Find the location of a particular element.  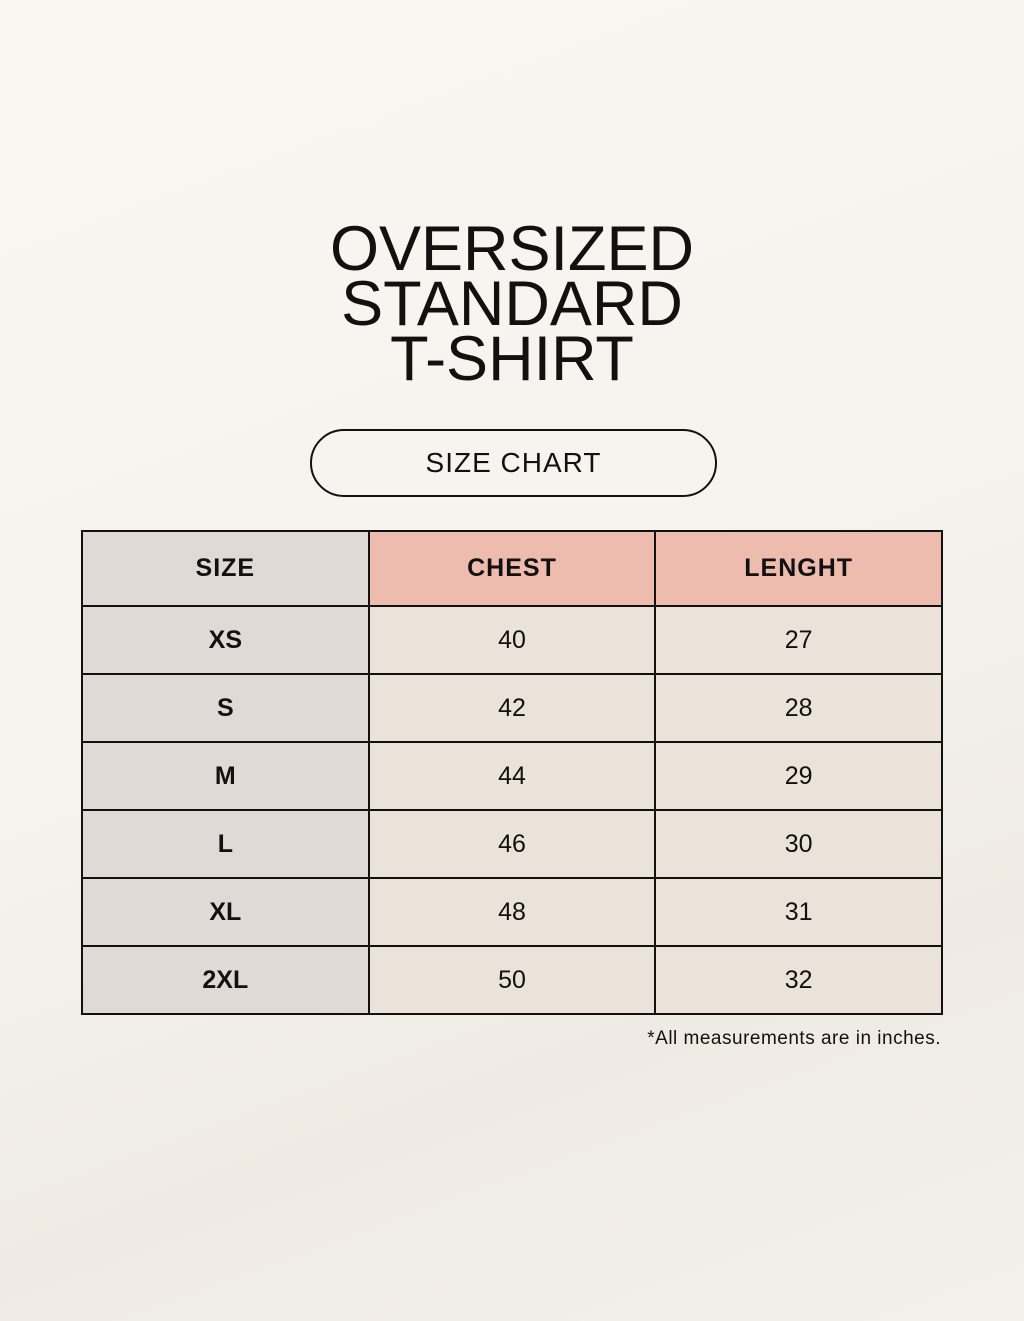

table-row: XL 48 31 is located at coordinates (512, 912).